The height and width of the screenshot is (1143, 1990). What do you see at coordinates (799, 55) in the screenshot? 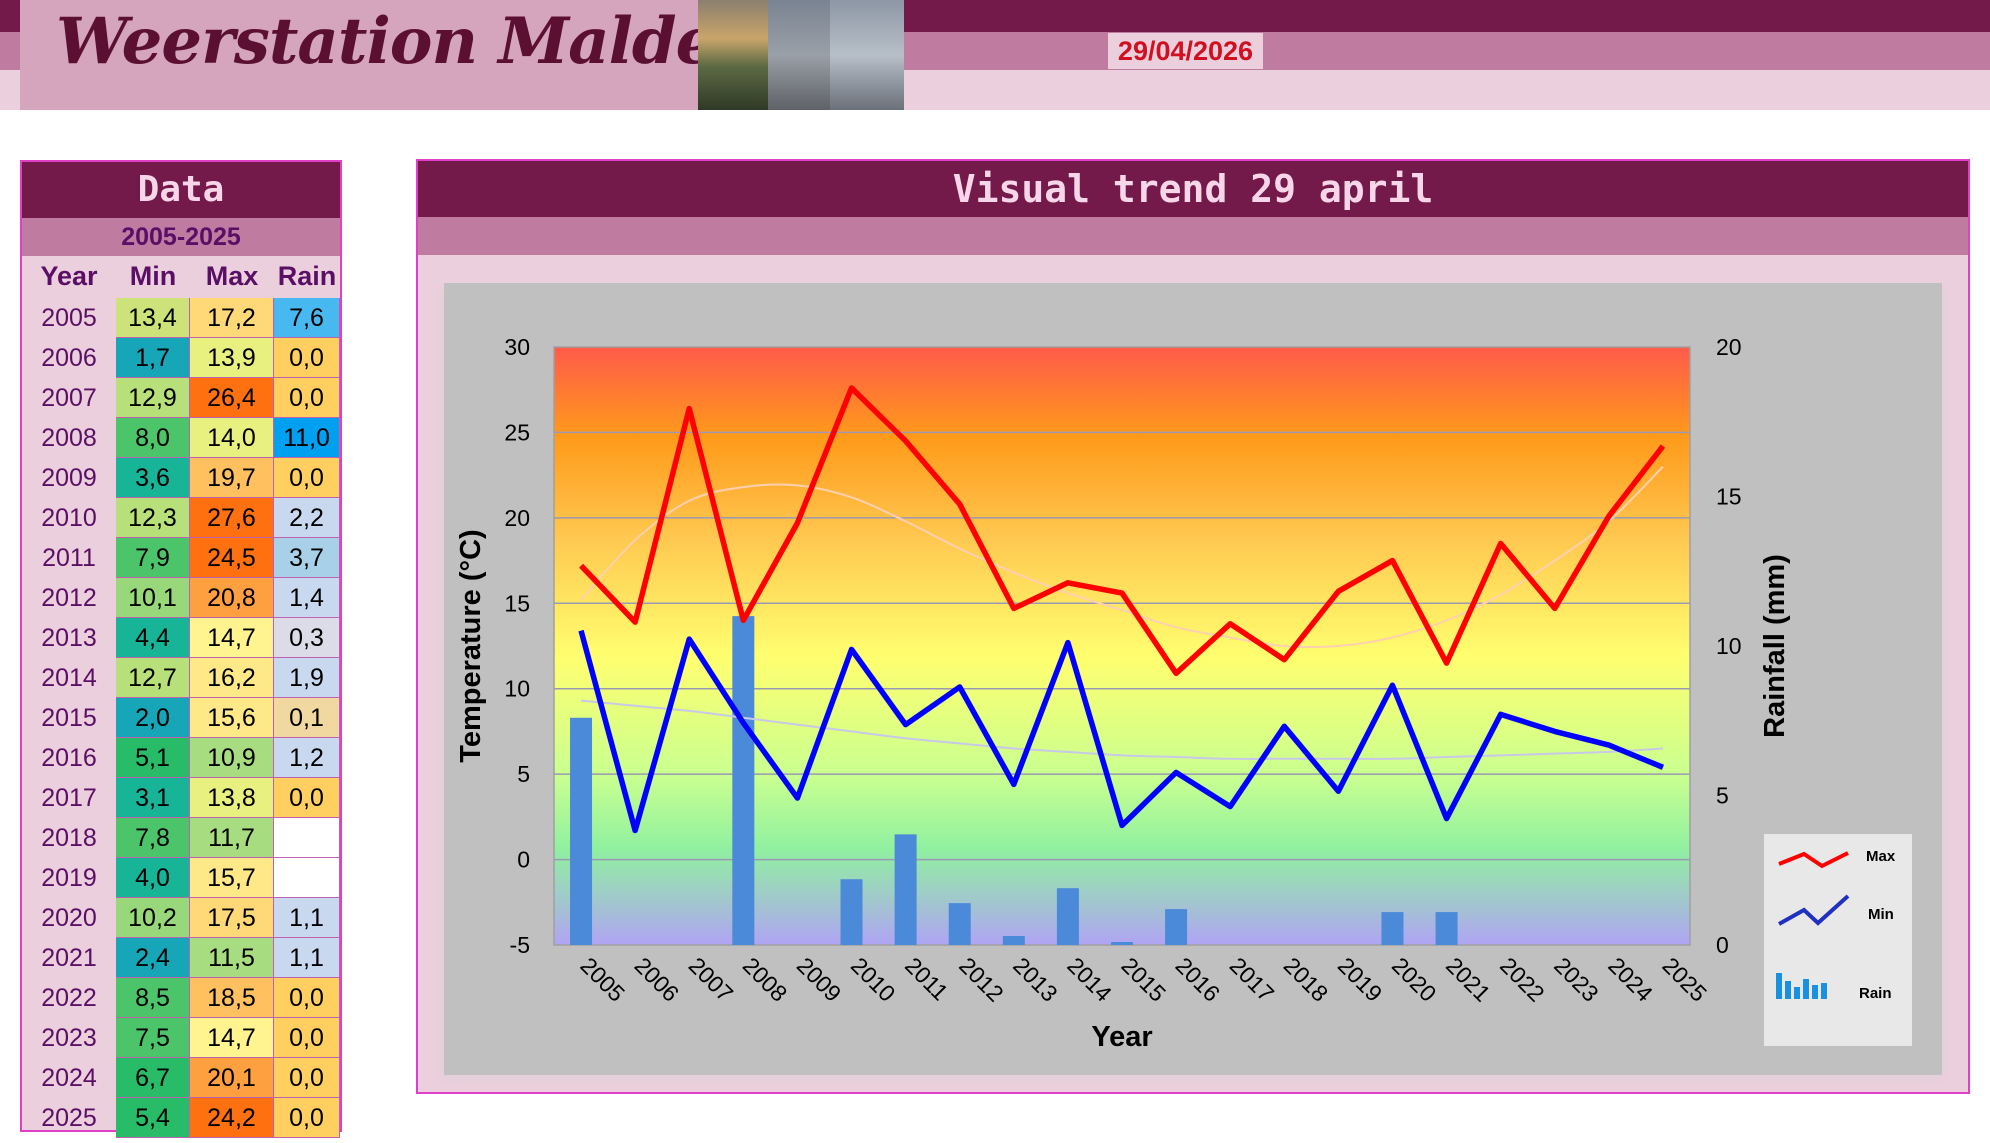
I see `header-photo-mast` at bounding box center [799, 55].